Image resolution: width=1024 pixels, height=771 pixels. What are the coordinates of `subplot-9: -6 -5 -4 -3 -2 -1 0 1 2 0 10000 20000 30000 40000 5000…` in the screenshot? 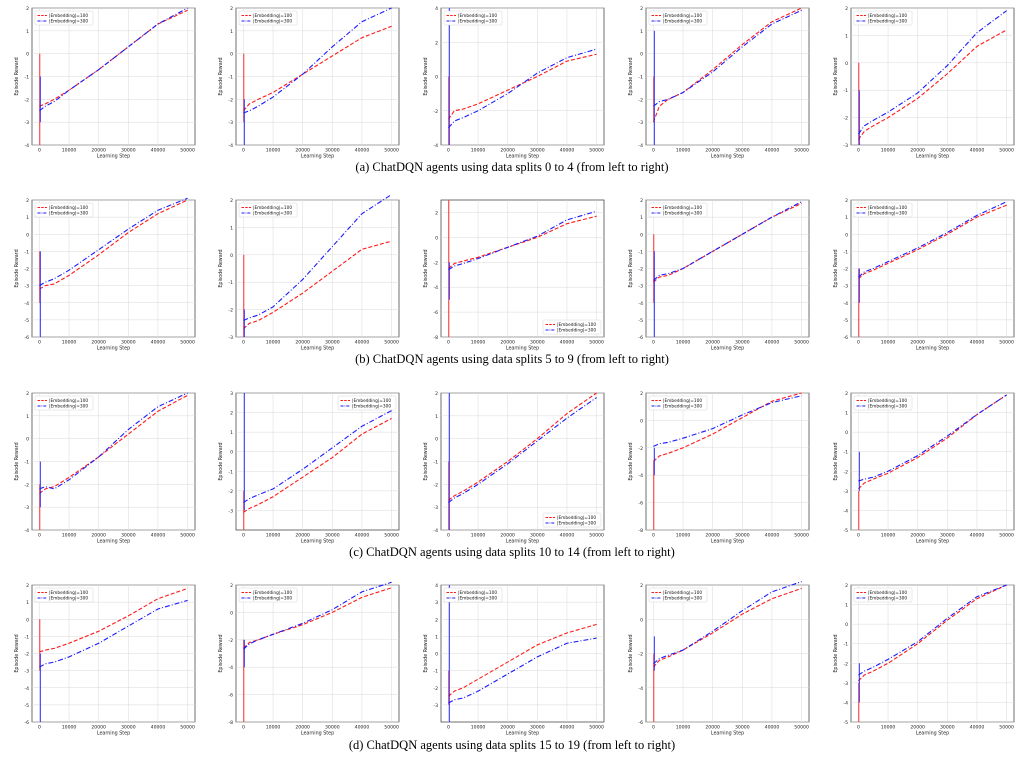 It's located at (924, 275).